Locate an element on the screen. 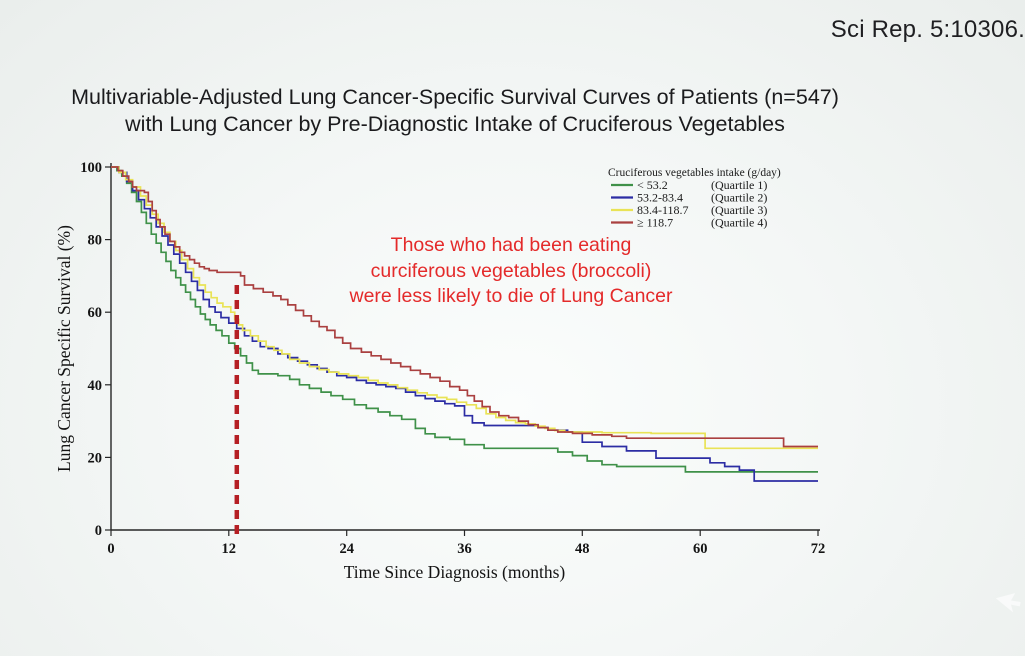 The width and height of the screenshot is (1025, 656). y-tick-label: 0 is located at coordinates (98, 531).